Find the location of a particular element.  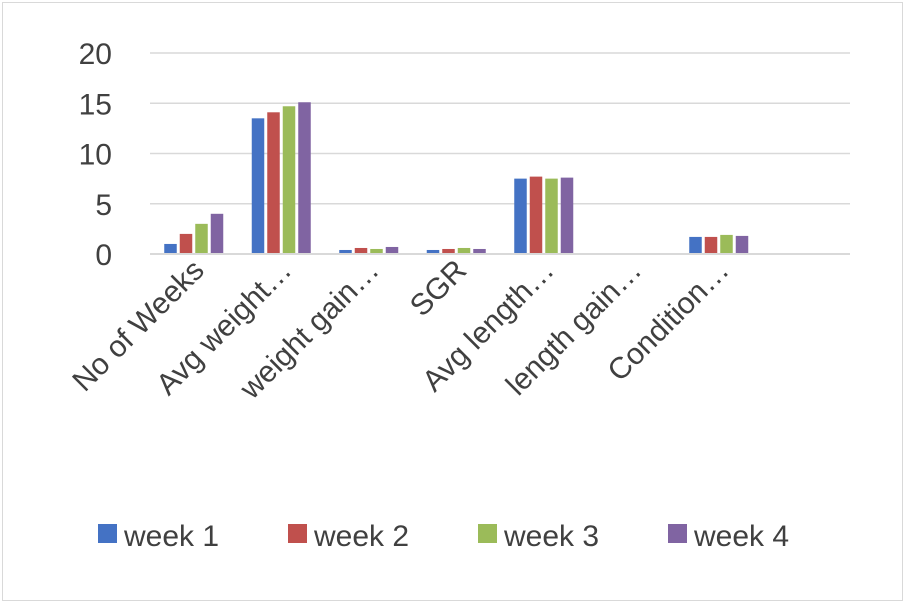

y-tick-label: 5 is located at coordinates (103, 205).